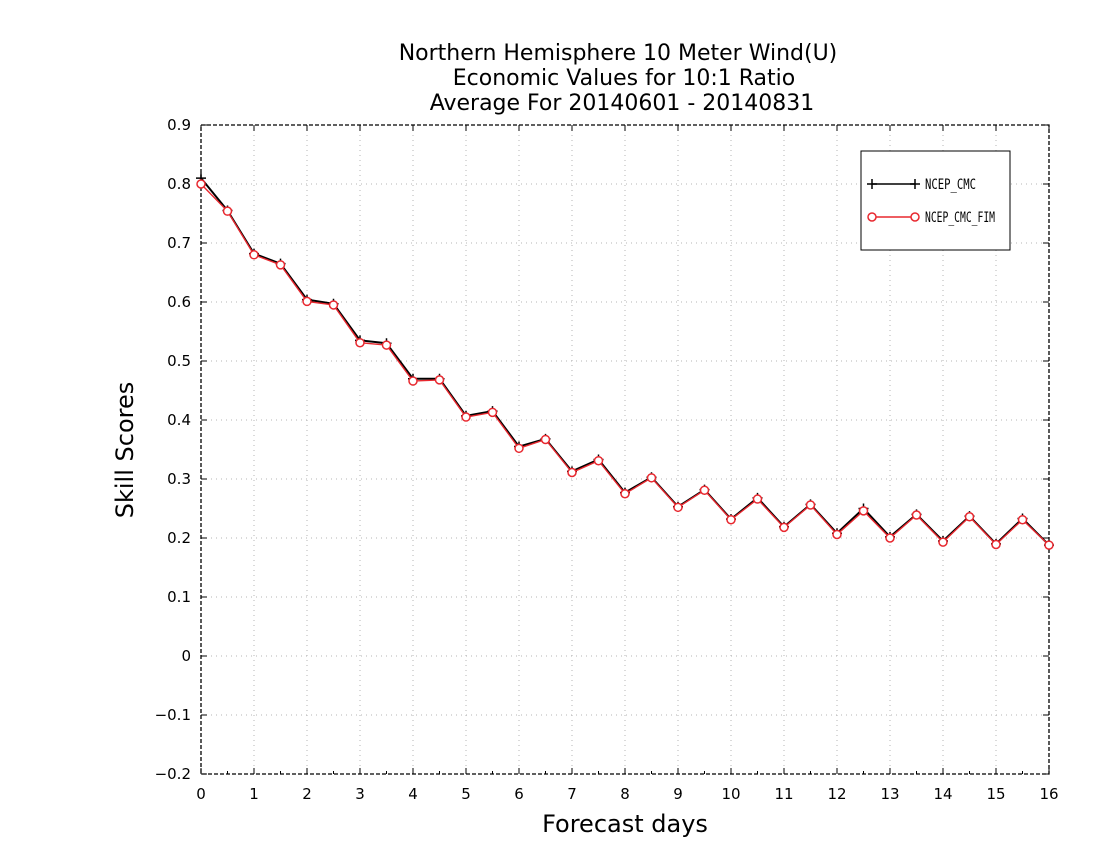 Image resolution: width=1100 pixels, height=850 pixels. Describe the element at coordinates (179, 184) in the screenshot. I see `y-tick-label: 0.8` at that location.